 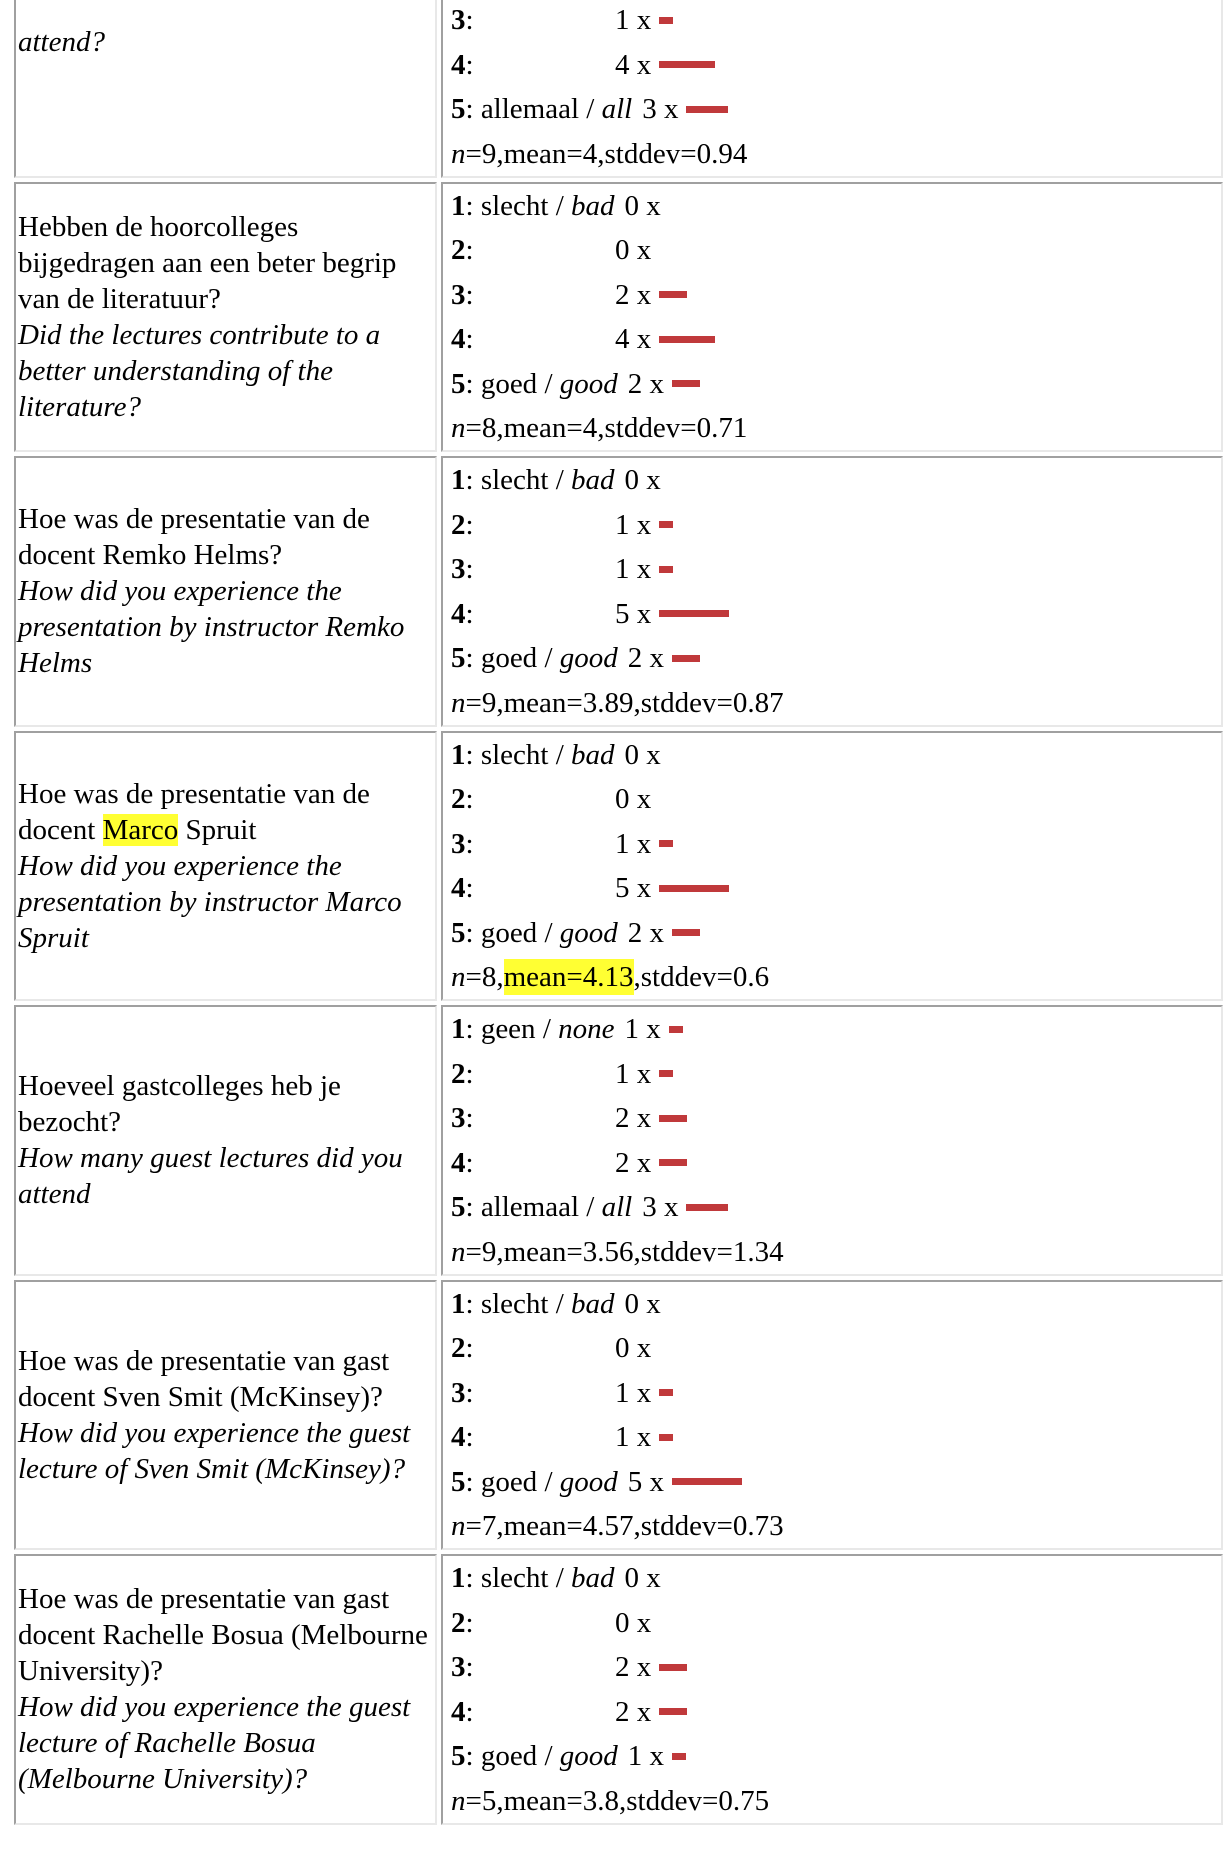 What do you see at coordinates (140, 829) in the screenshot?
I see `highlighted-word: Marco` at bounding box center [140, 829].